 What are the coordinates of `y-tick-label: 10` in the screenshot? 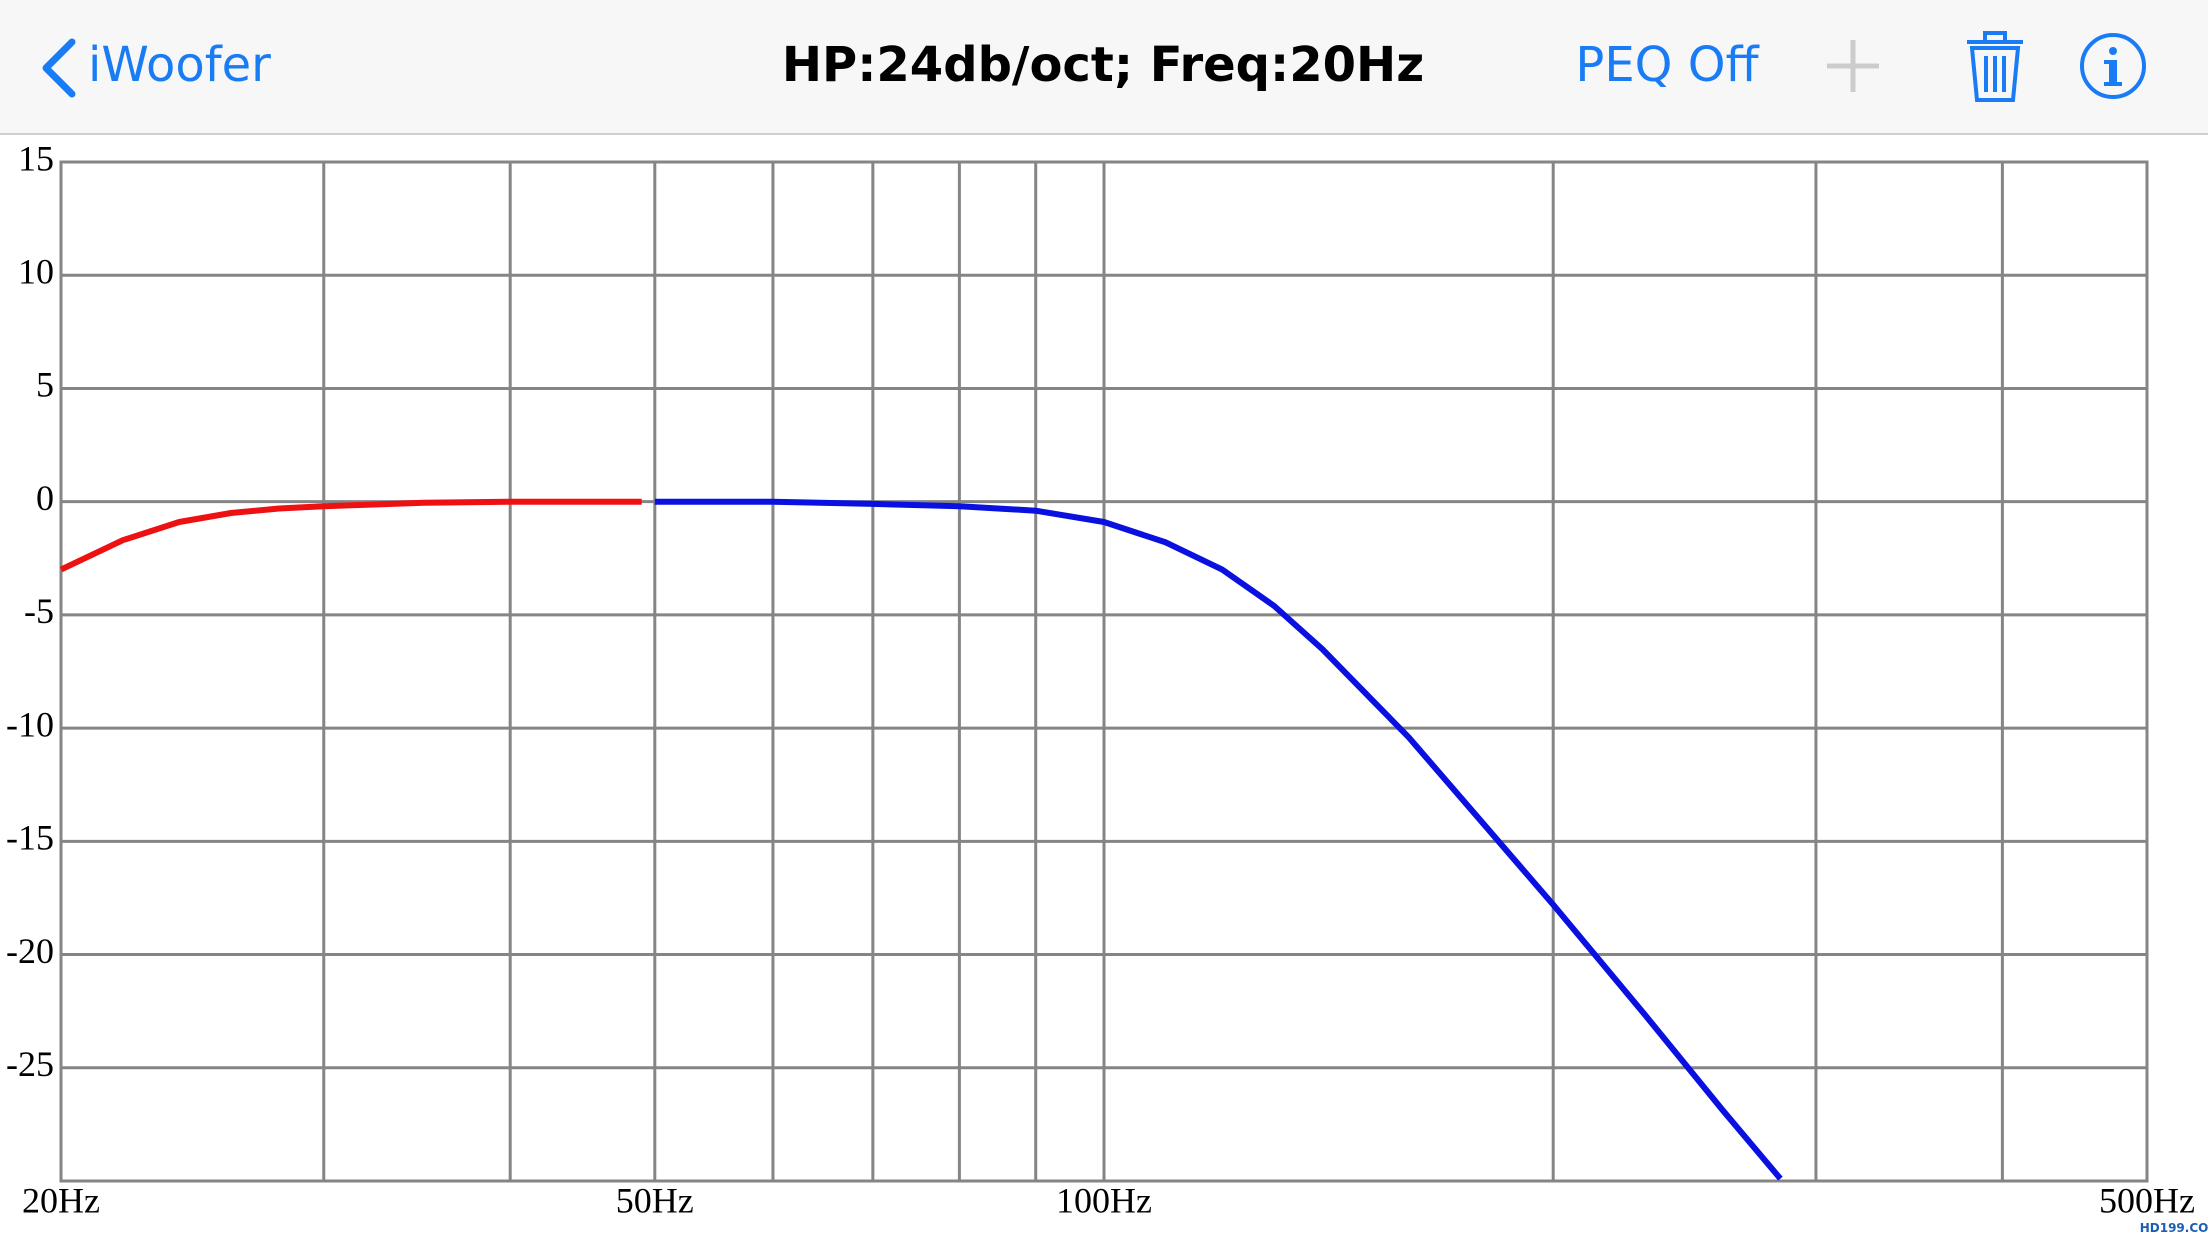 It's located at (36, 271).